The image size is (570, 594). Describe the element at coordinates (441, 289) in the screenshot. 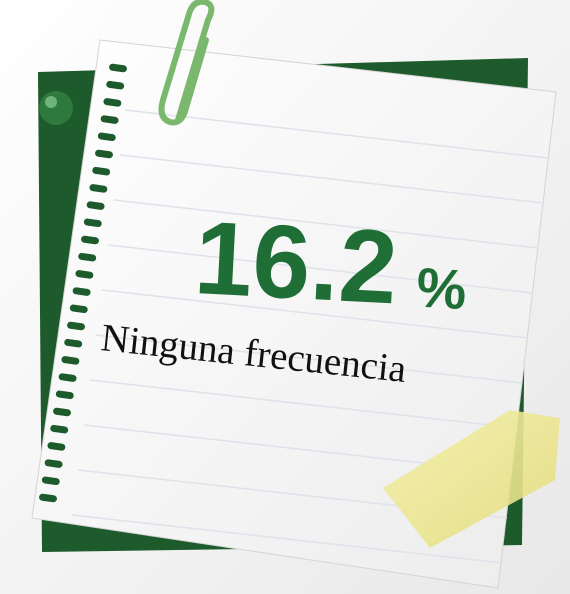

I see `stat-unit: %` at that location.